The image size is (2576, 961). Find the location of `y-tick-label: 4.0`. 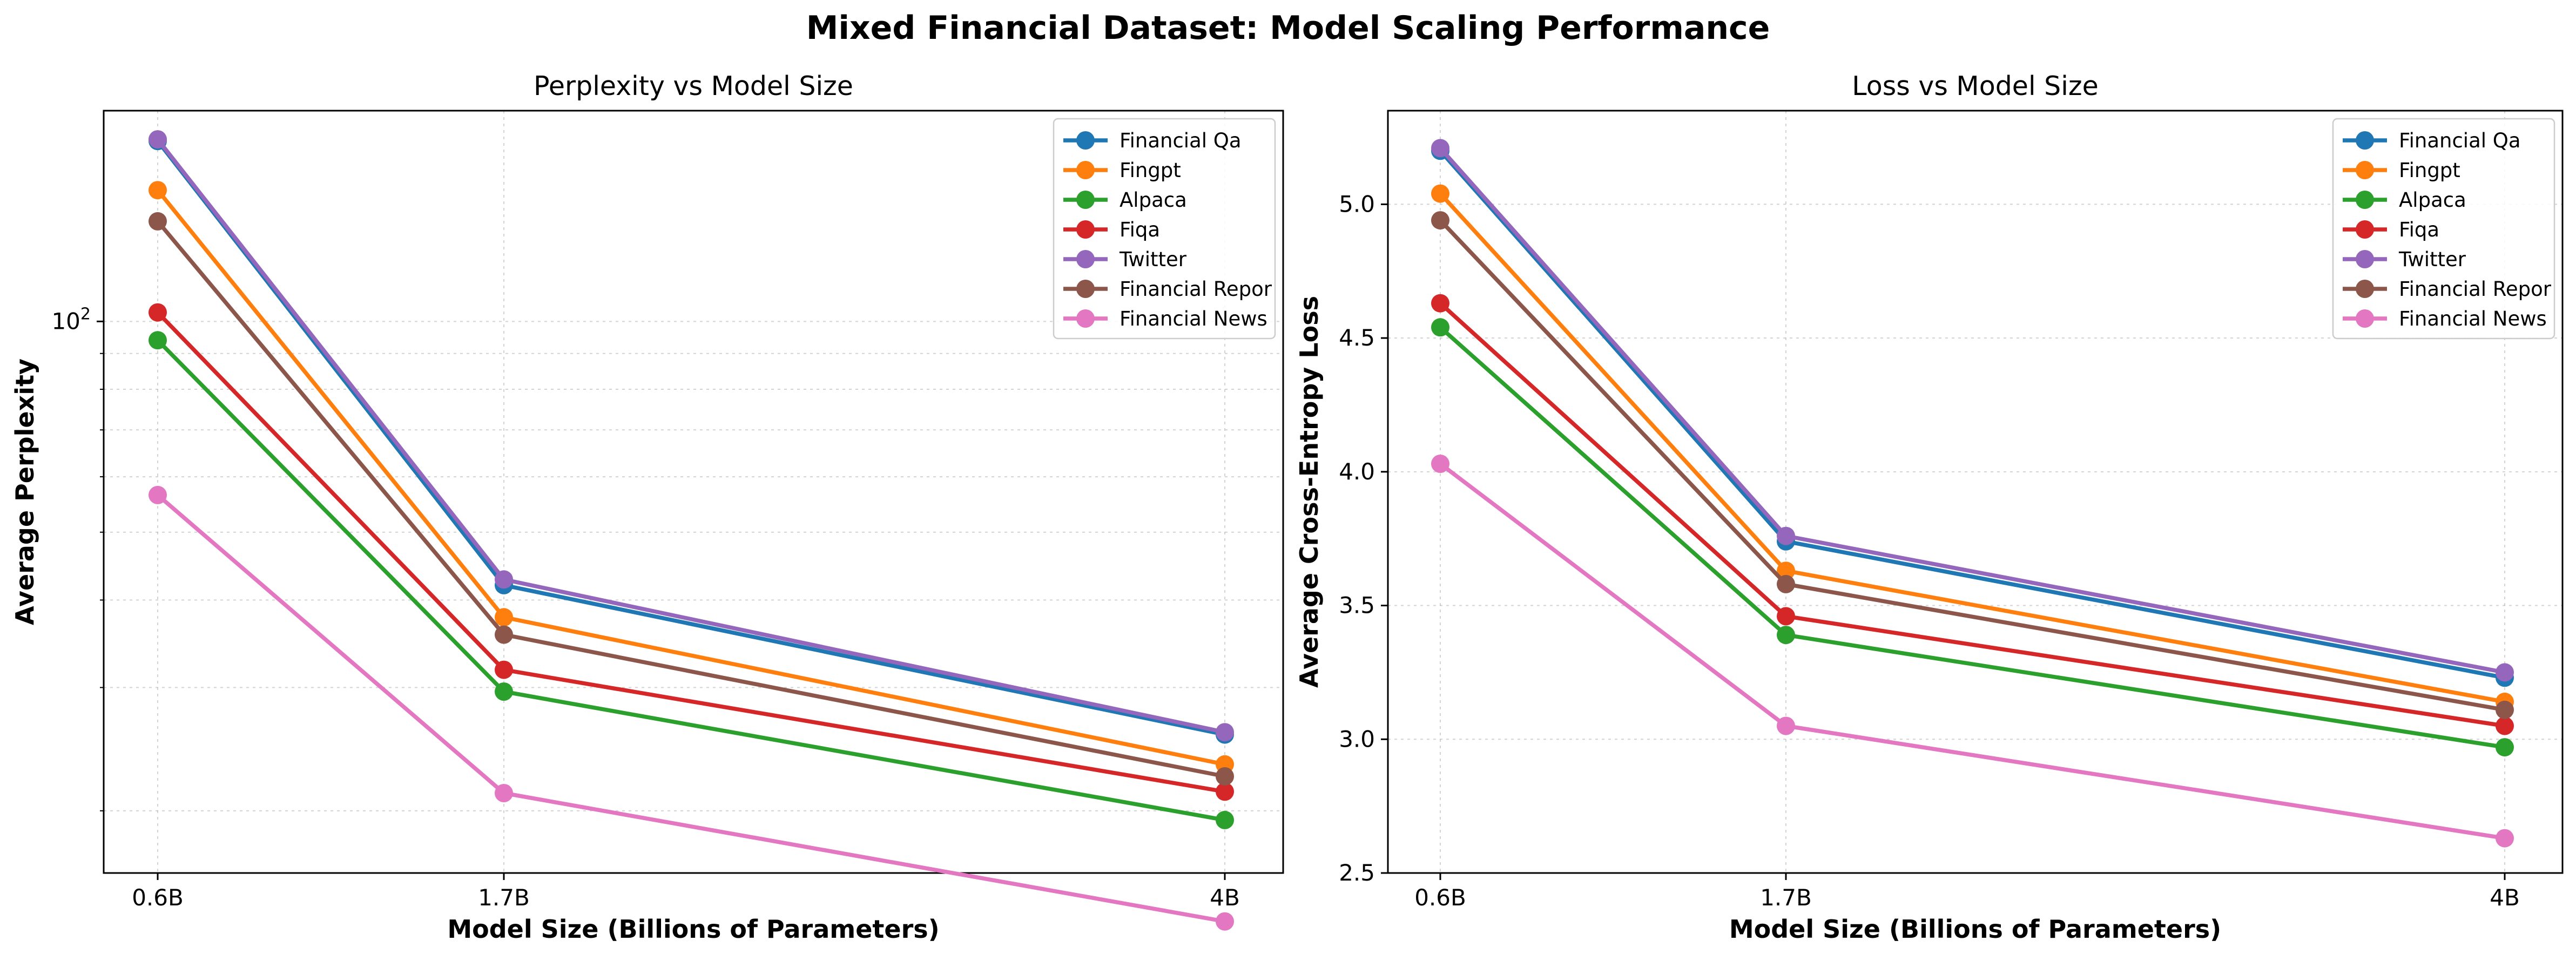

y-tick-label: 4.0 is located at coordinates (1357, 471).